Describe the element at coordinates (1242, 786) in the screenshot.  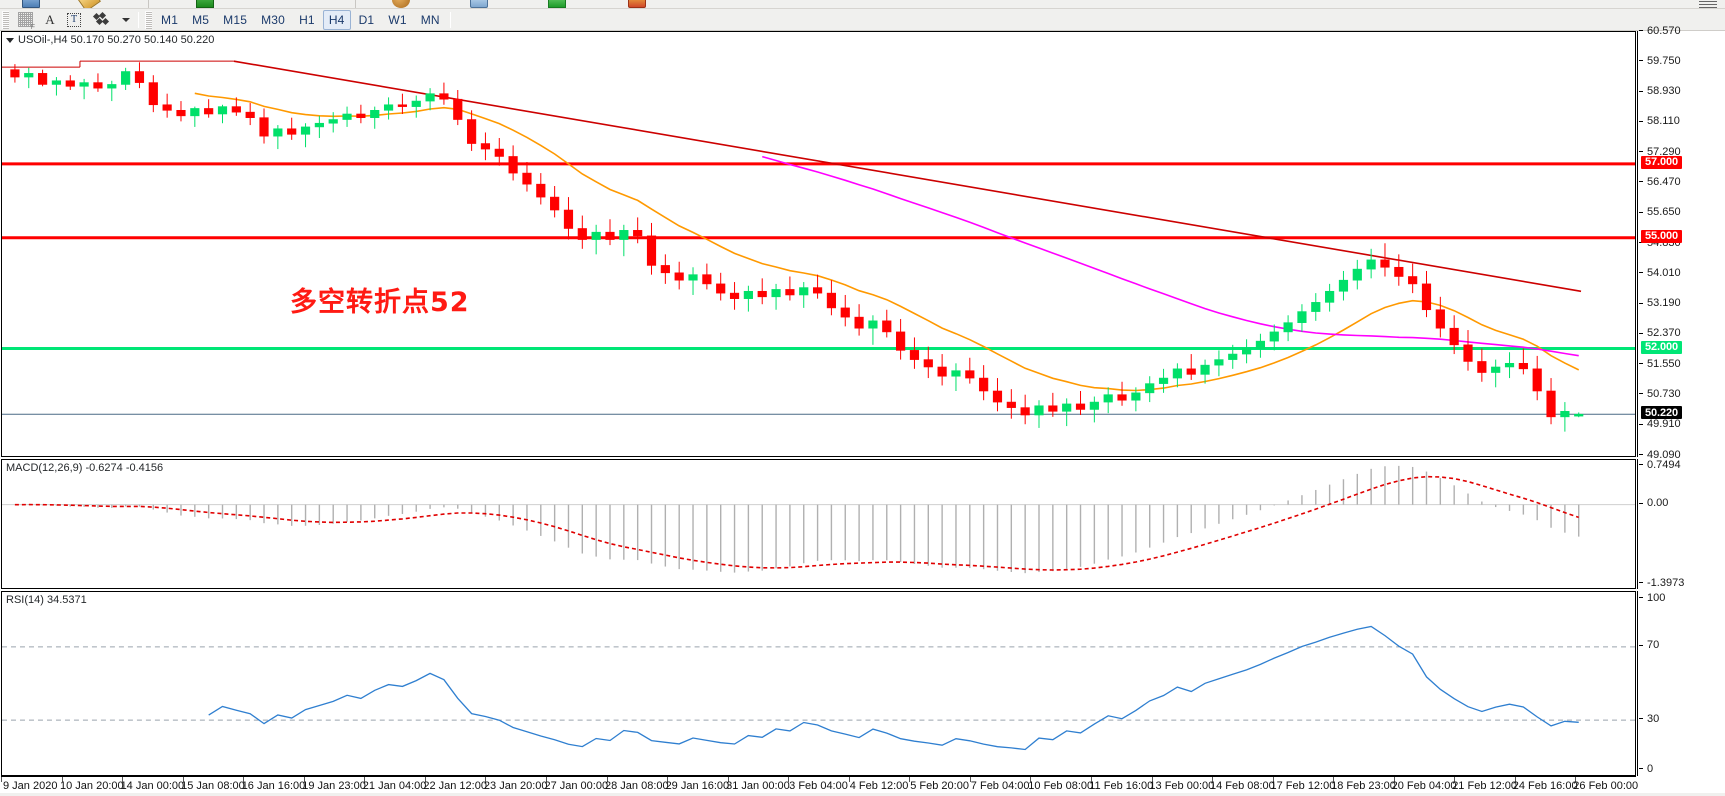
I see `time-axis-label: 14 Feb 08:00` at that location.